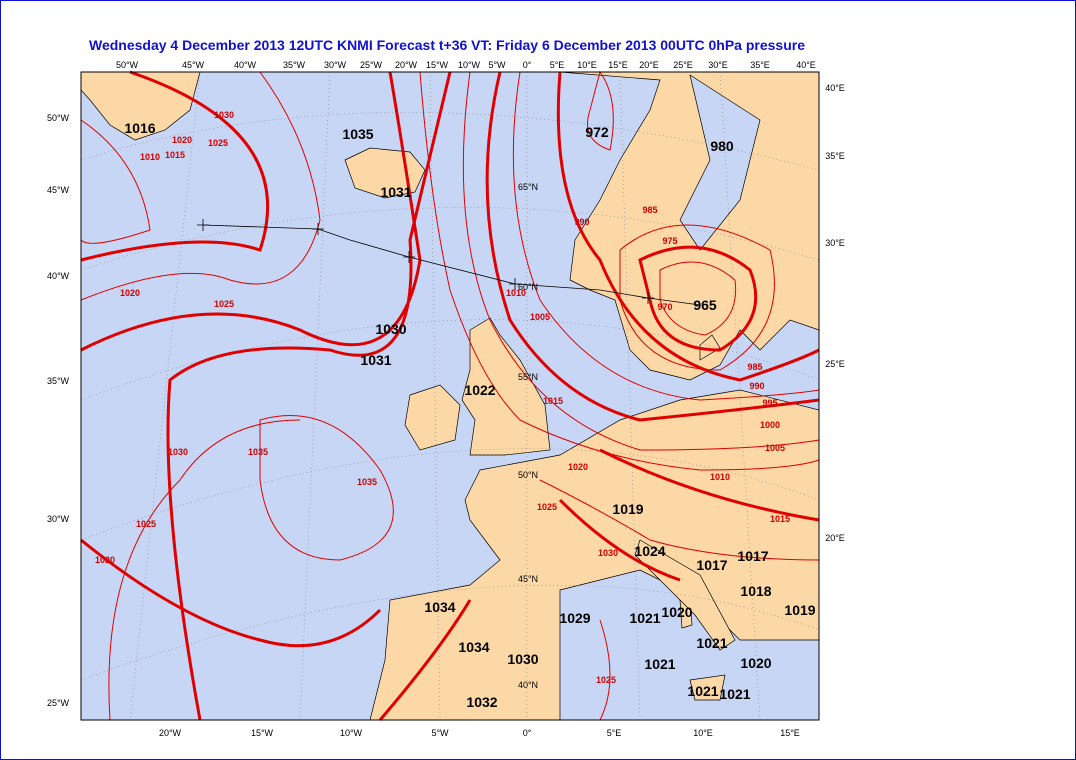  Describe the element at coordinates (528, 187) in the screenshot. I see `grid-label: 65°N` at that location.